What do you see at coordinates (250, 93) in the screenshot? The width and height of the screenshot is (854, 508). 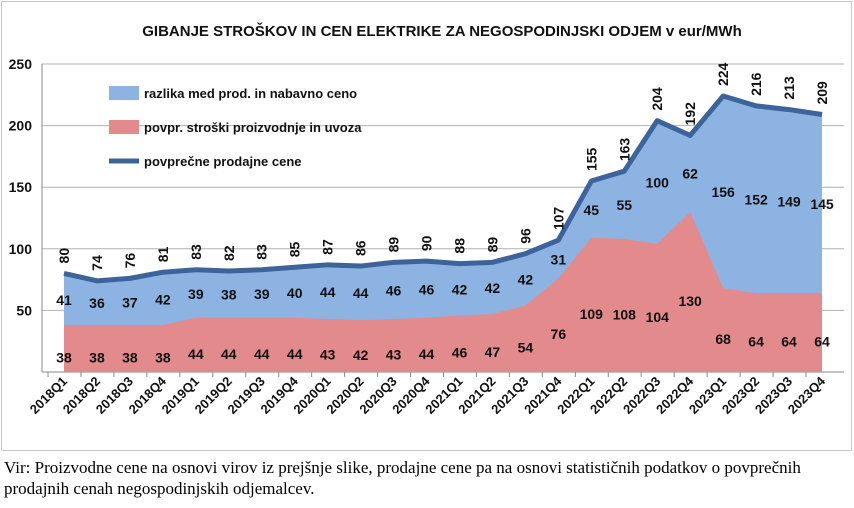 I see `legend-label: razlika med prod. in nabavno ceno` at bounding box center [250, 93].